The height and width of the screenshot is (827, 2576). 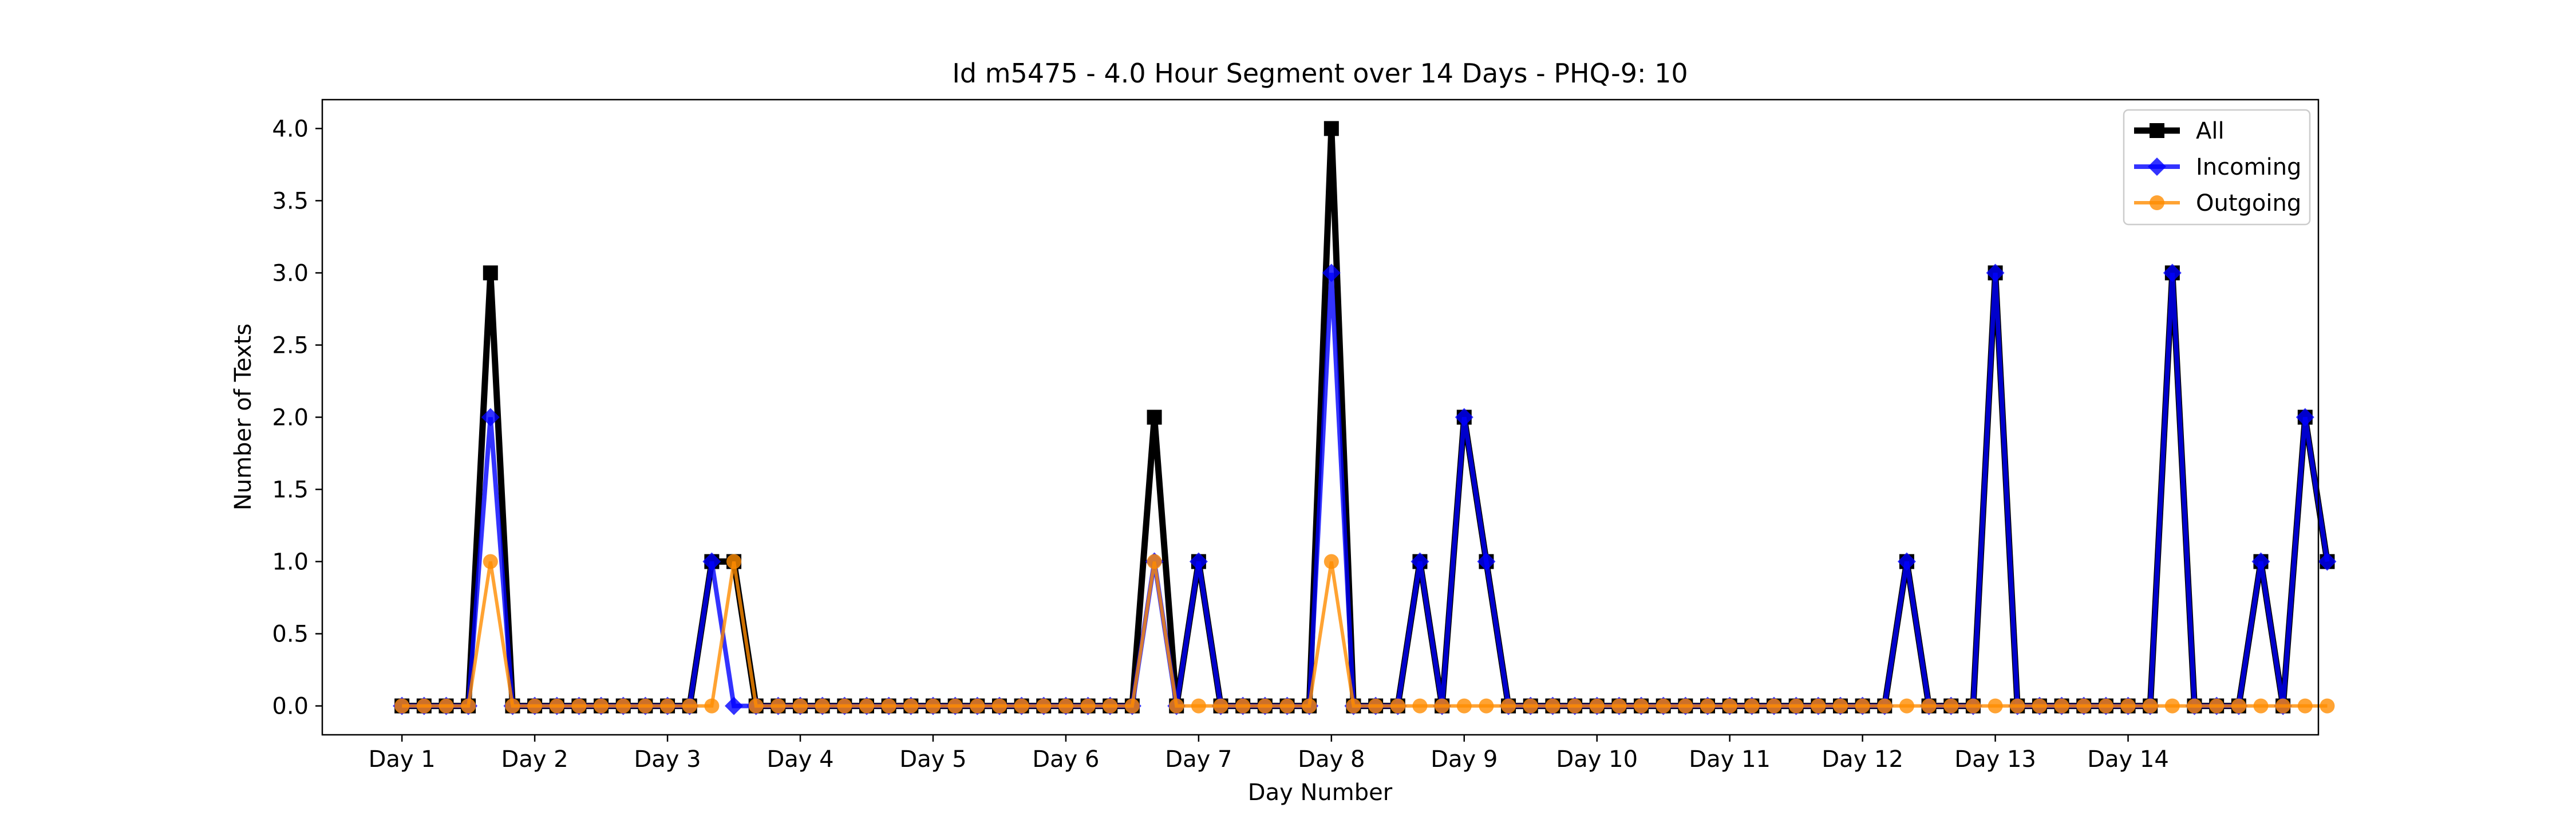 I want to click on legend-label-all: All, so click(x=2210, y=131).